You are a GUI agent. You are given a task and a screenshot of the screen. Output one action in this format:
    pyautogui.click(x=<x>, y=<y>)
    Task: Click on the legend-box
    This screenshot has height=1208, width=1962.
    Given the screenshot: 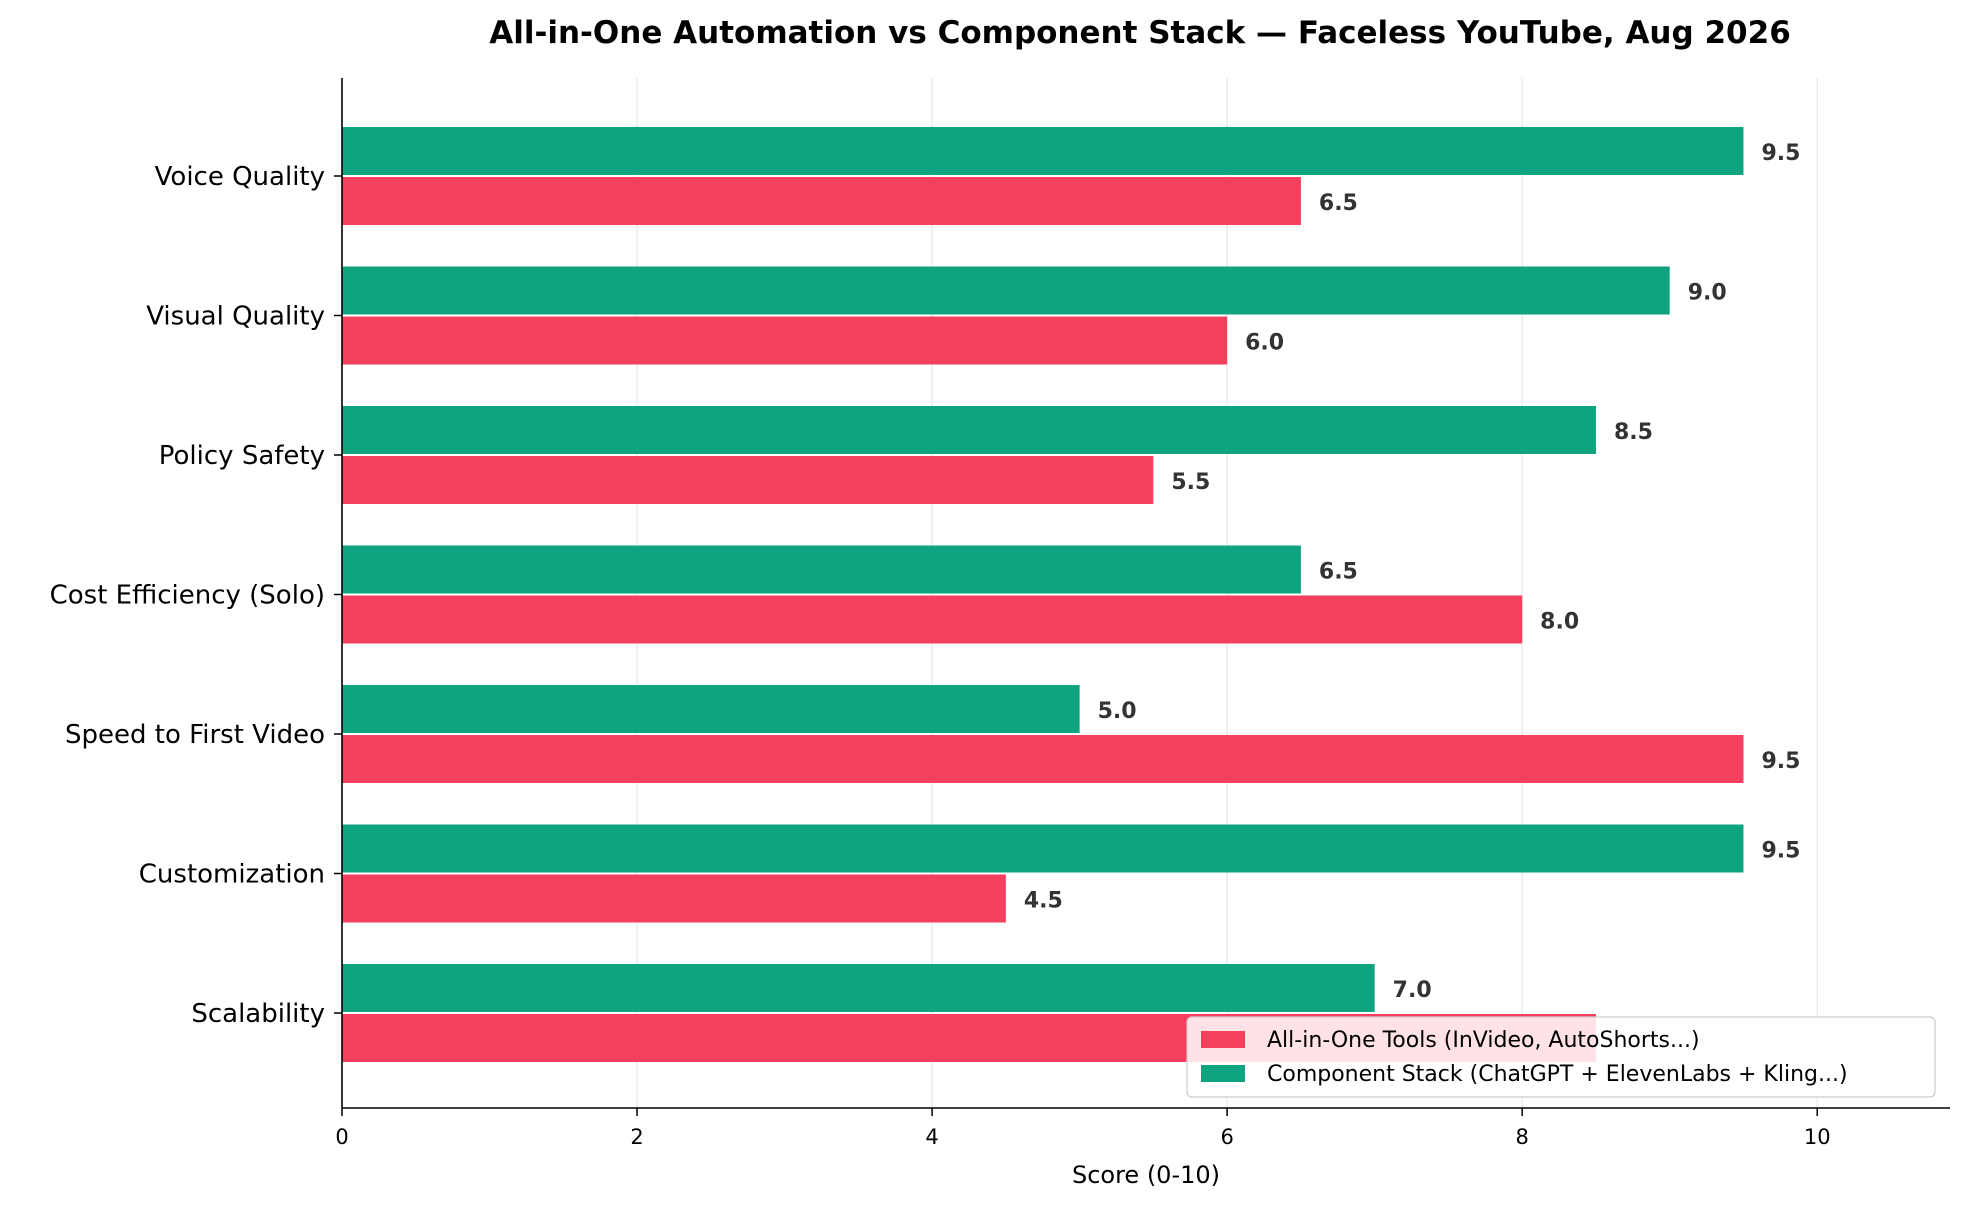 What is the action you would take?
    pyautogui.click(x=1561, y=1057)
    